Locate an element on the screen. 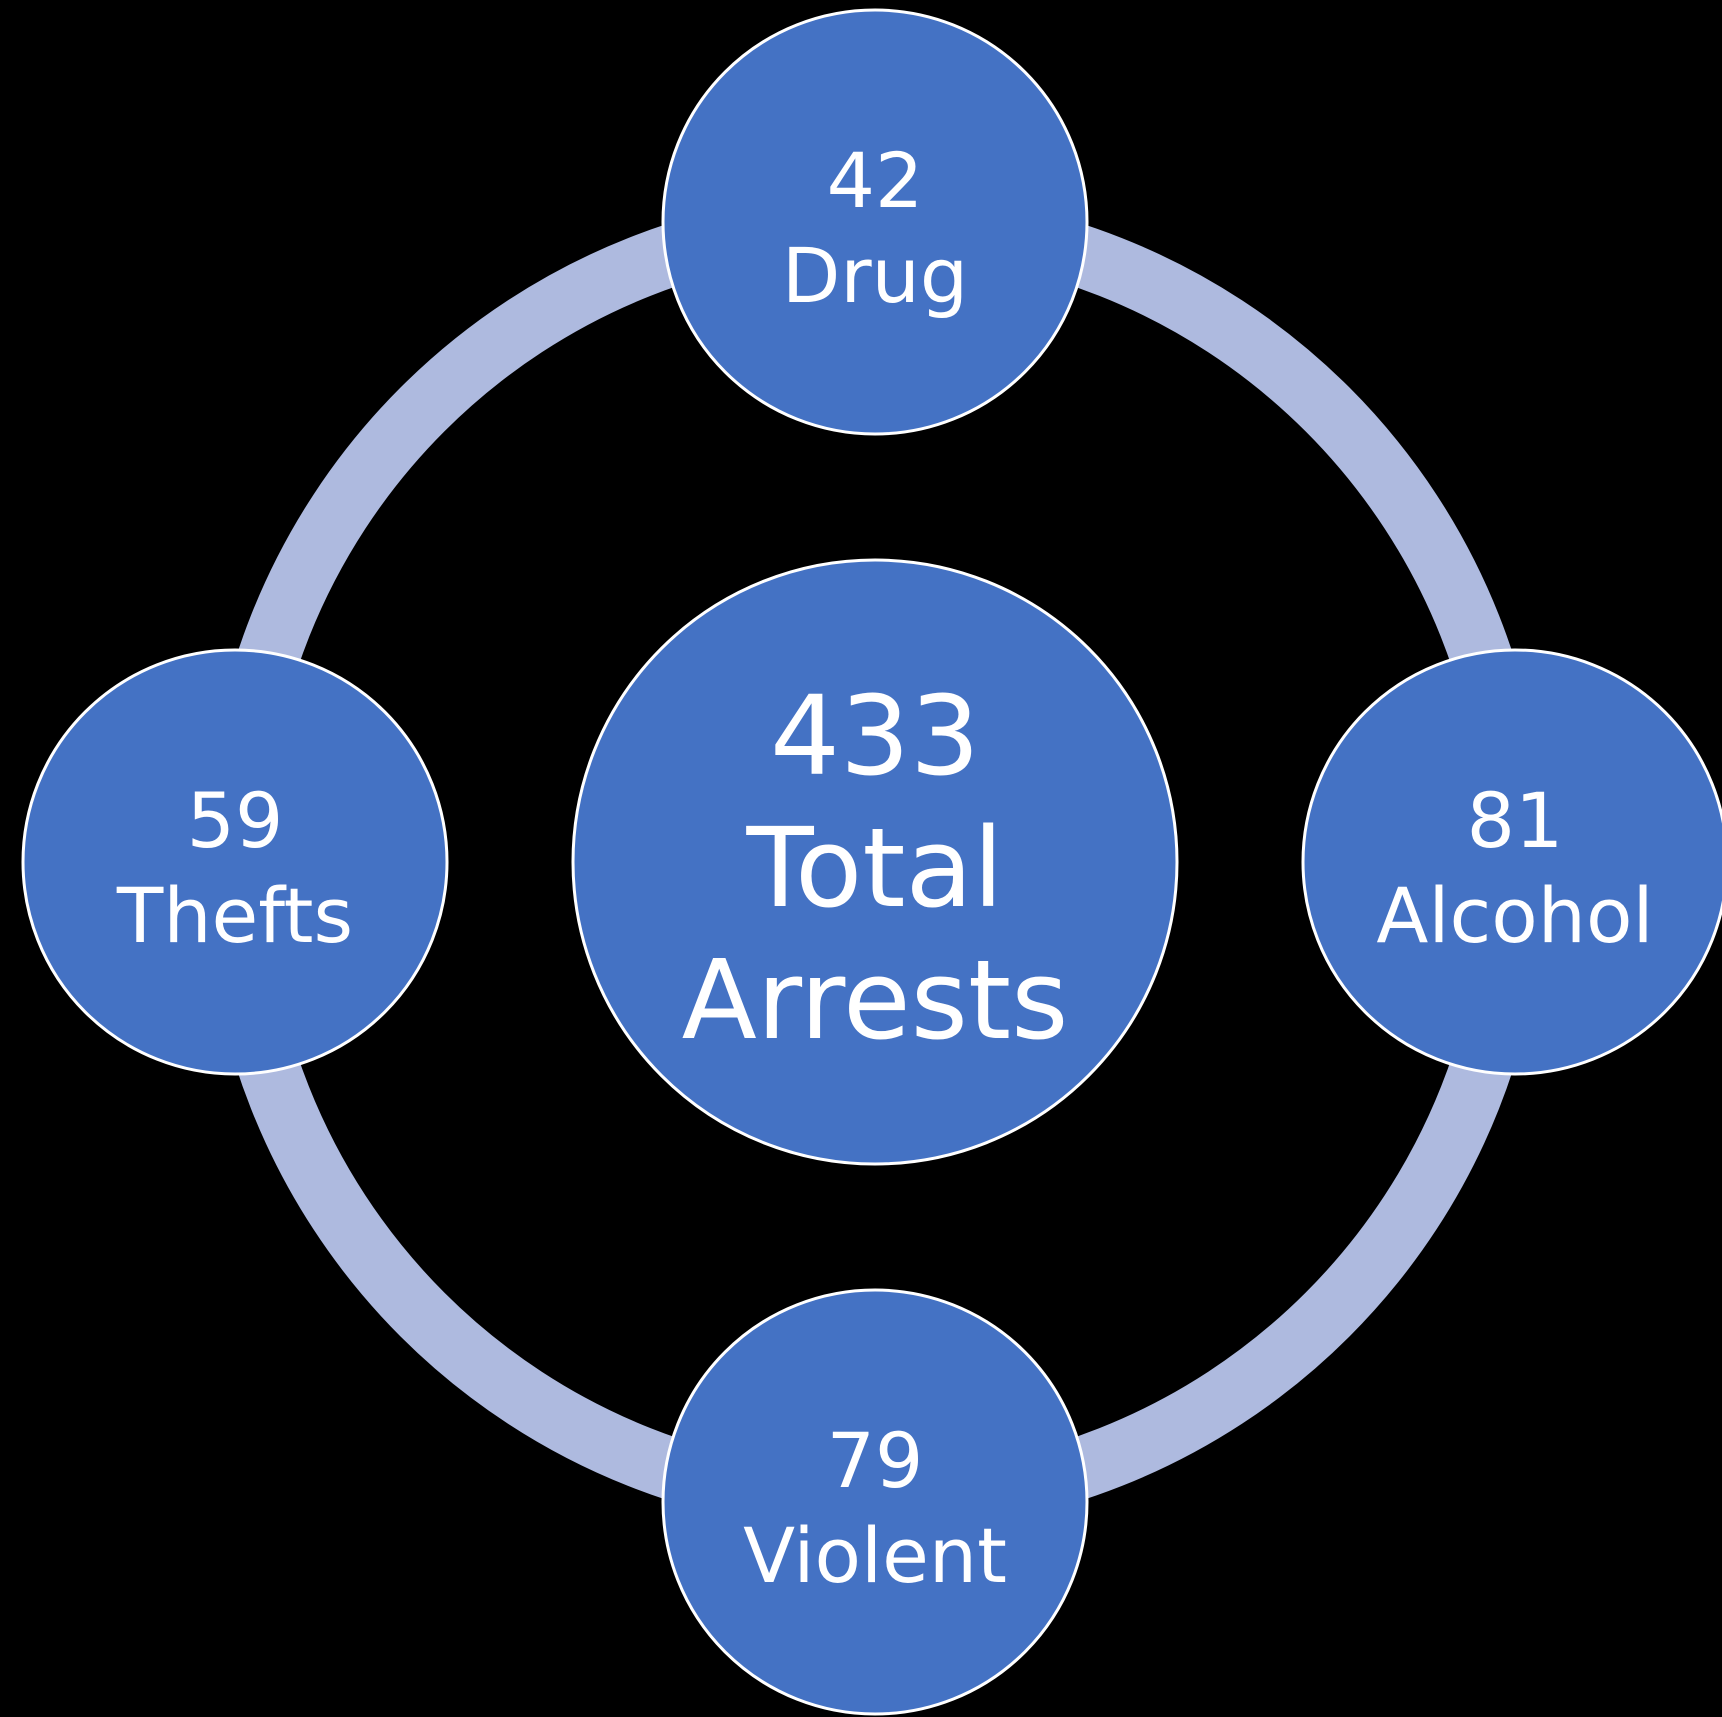 The width and height of the screenshot is (1722, 1717). center-node is located at coordinates (875, 862).